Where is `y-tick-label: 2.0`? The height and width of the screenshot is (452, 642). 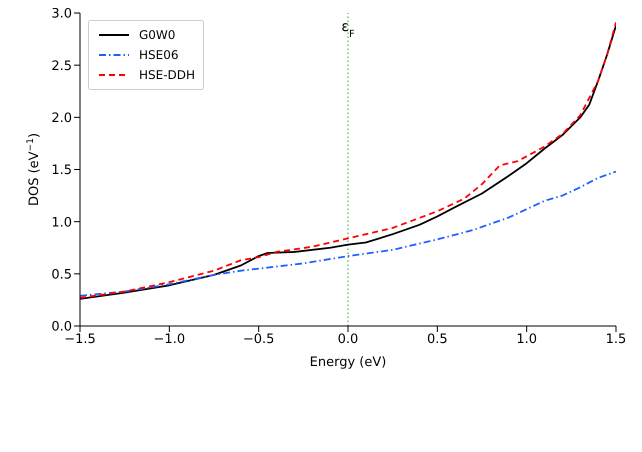 y-tick-label: 2.0 is located at coordinates (61, 118).